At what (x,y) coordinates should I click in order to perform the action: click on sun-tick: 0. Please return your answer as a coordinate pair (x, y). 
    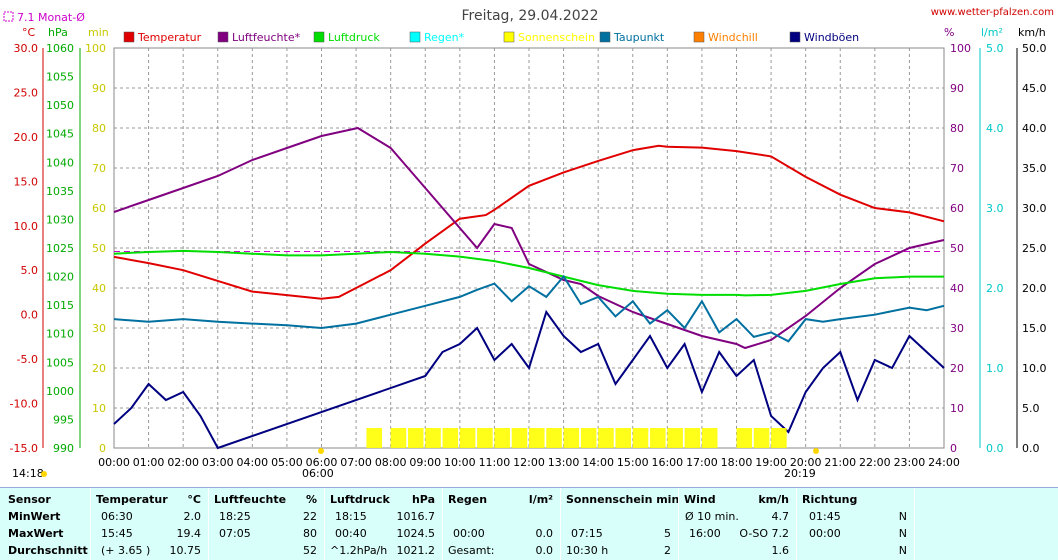
    Looking at the image, I should click on (102, 448).